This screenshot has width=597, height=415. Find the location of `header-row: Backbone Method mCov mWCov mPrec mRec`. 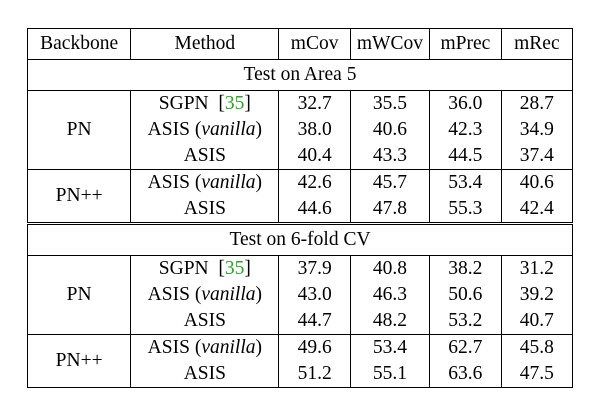

header-row: Backbone Method mCov mWCov mPrec mRec is located at coordinates (300, 44).